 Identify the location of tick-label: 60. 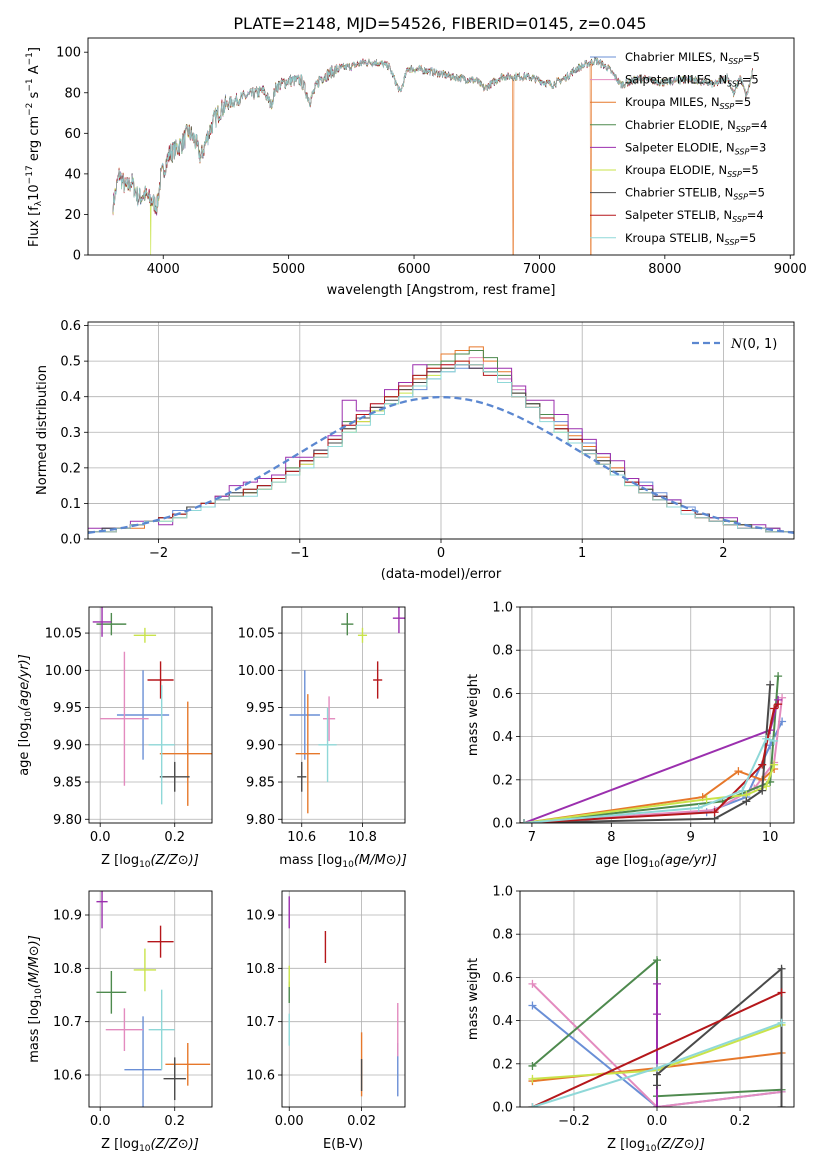
(72, 134).